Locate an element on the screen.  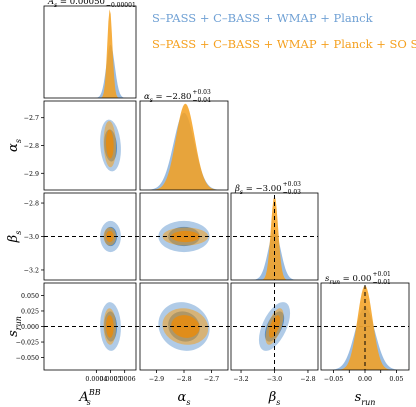
y-tick-label: 0.025 is located at coordinates (30, 311).